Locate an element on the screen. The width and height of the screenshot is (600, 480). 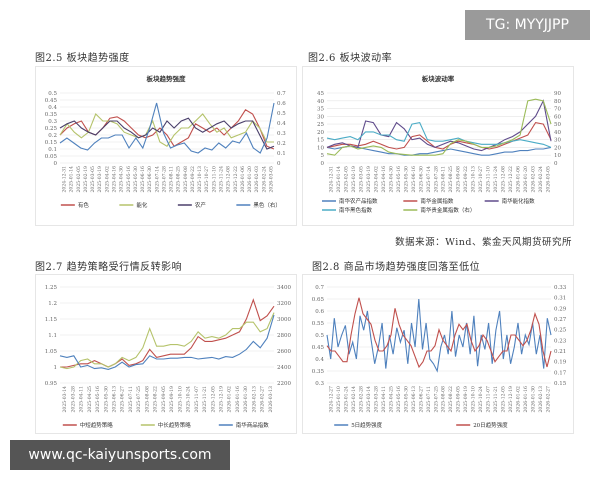
y-tick-label: 0.35 is located at coordinates (318, 372).